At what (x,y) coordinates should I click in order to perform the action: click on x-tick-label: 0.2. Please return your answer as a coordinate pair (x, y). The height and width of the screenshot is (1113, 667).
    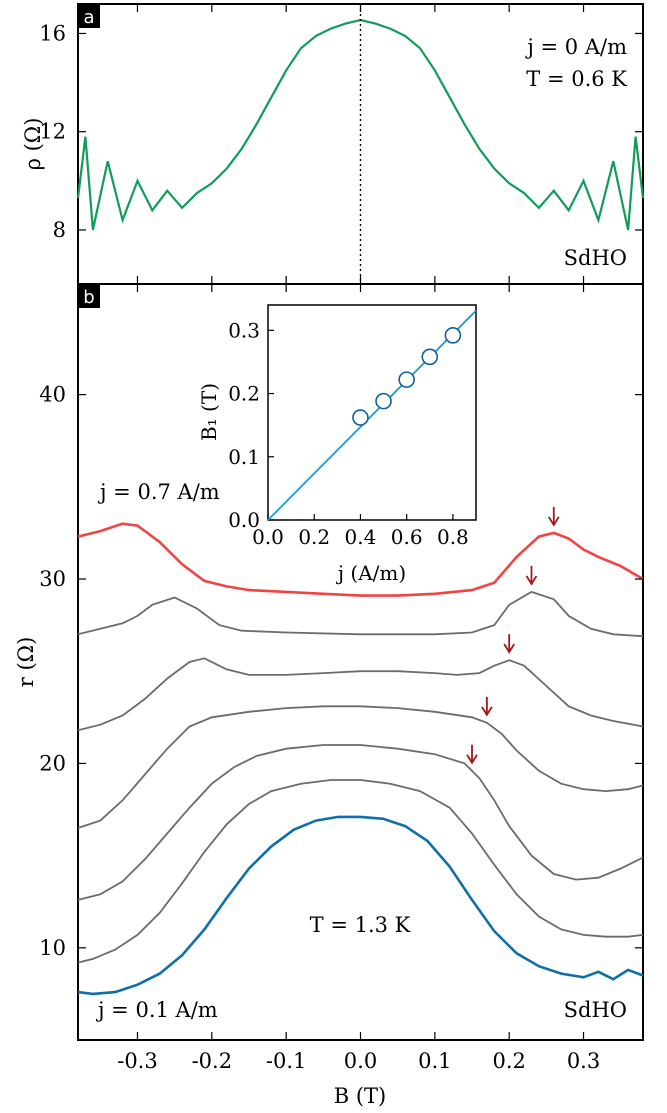
    Looking at the image, I should click on (508, 1061).